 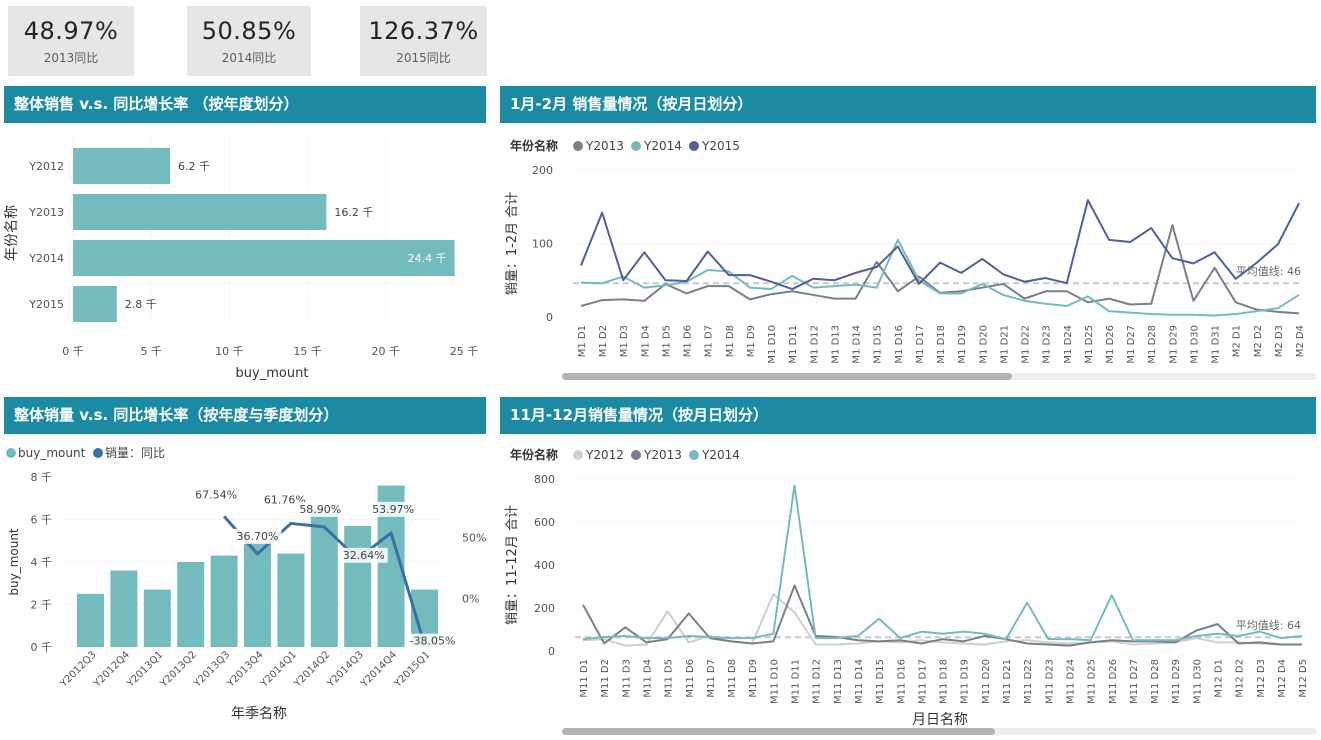 What do you see at coordinates (46, 258) in the screenshot?
I see `y-tick-label: Y2014` at bounding box center [46, 258].